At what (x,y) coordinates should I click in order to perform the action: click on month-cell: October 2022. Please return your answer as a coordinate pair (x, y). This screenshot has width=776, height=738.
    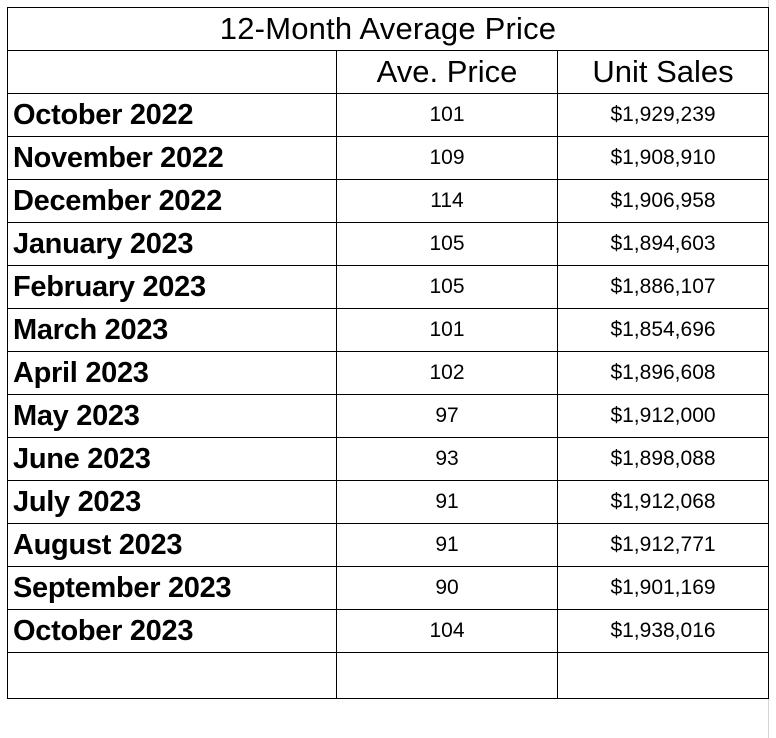
    Looking at the image, I should click on (172, 115).